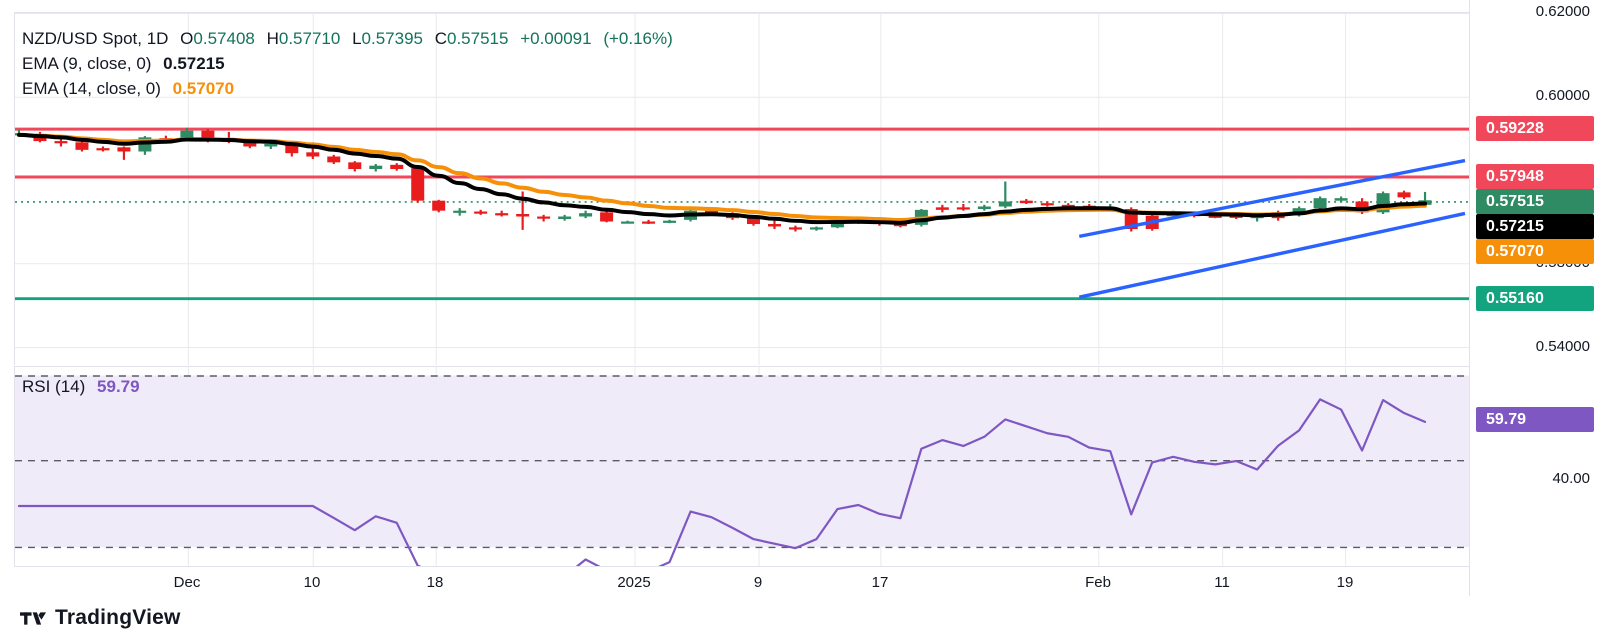 This screenshot has height=644, width=1601. Describe the element at coordinates (1571, 478) in the screenshot. I see `rsi-axis-tick: 40.00` at that location.